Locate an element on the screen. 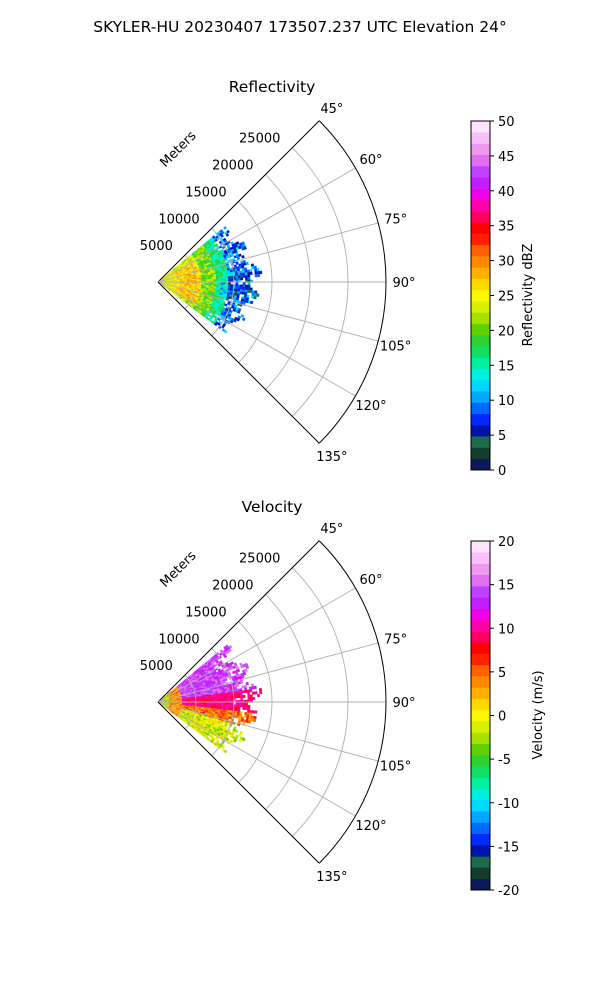  reflectivity-title: Reflectivity is located at coordinates (272, 87).